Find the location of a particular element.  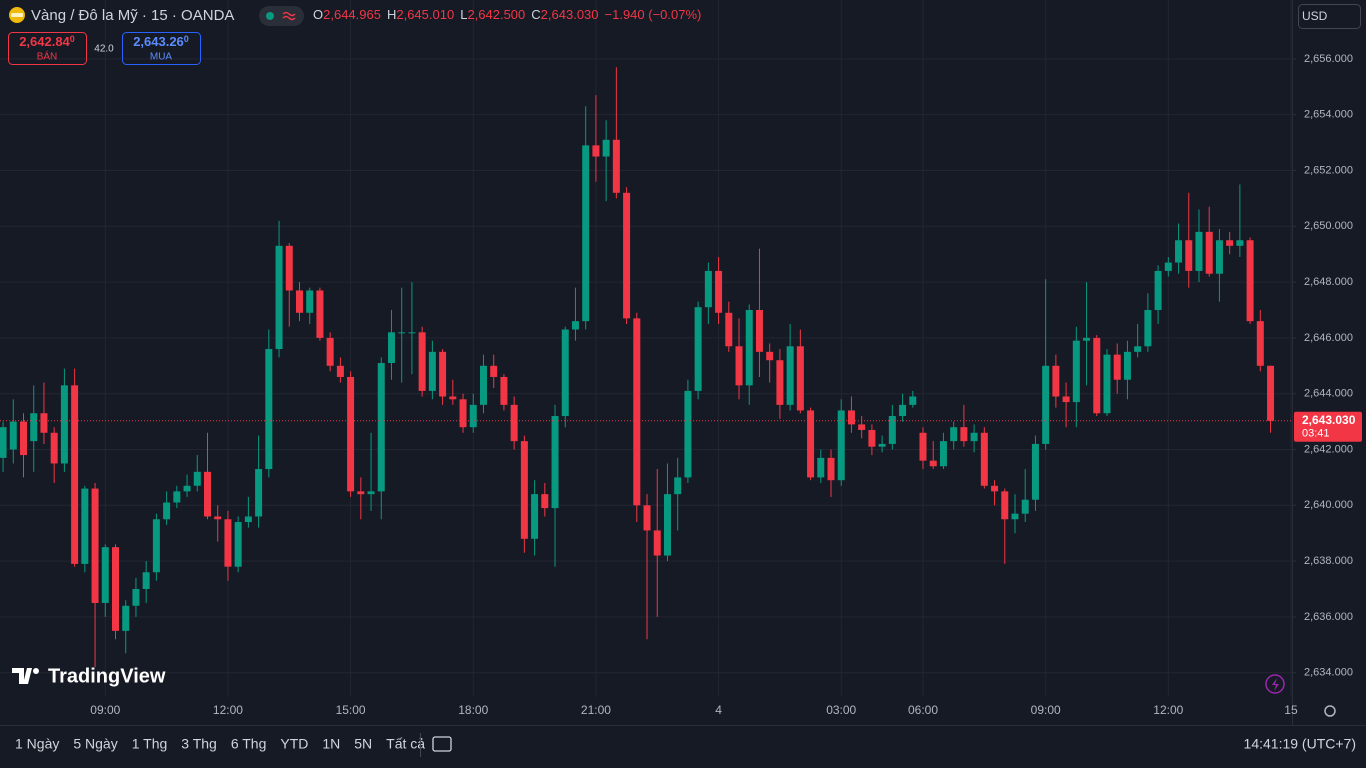

sell-button is located at coordinates (47, 48).